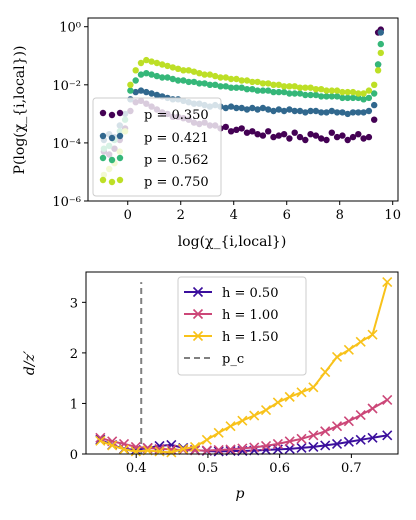 The height and width of the screenshot is (520, 416). Describe the element at coordinates (20, 110) in the screenshot. I see `top-y-axis-label: P(log(χ_{i,local}))` at that location.